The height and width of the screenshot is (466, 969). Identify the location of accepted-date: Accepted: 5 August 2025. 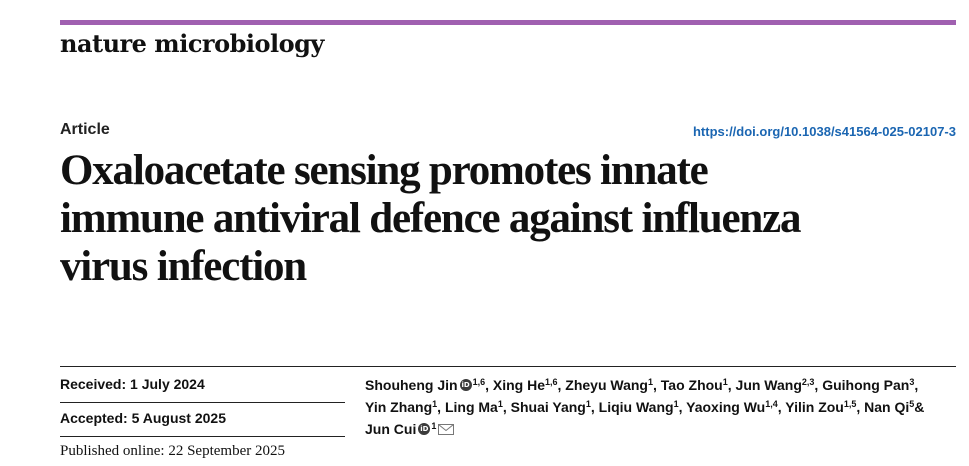
(143, 418).